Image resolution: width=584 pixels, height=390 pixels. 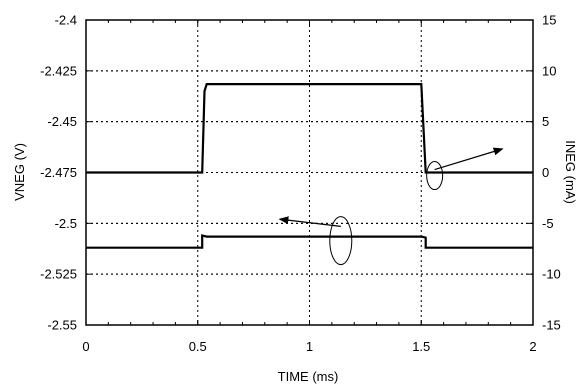 I want to click on x-tick-label: 0.5, so click(x=198, y=346).